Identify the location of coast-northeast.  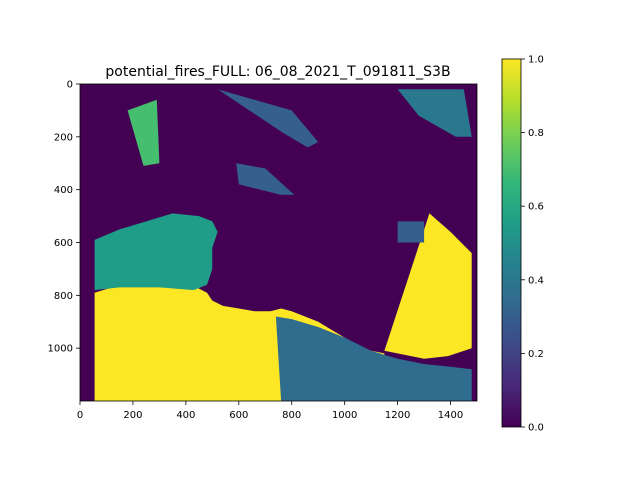
(434, 113).